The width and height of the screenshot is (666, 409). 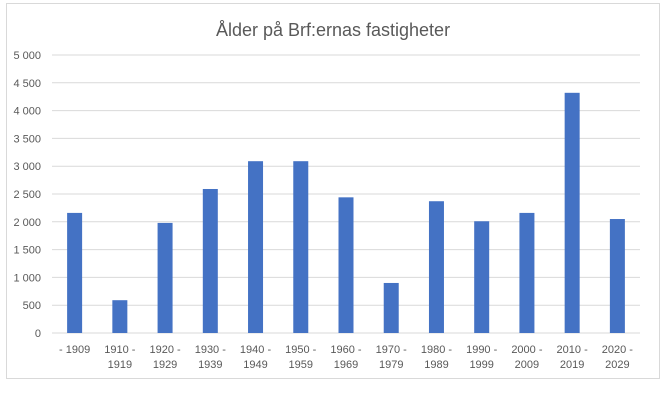 What do you see at coordinates (27, 56) in the screenshot?
I see `y-tick-label: 5 000` at bounding box center [27, 56].